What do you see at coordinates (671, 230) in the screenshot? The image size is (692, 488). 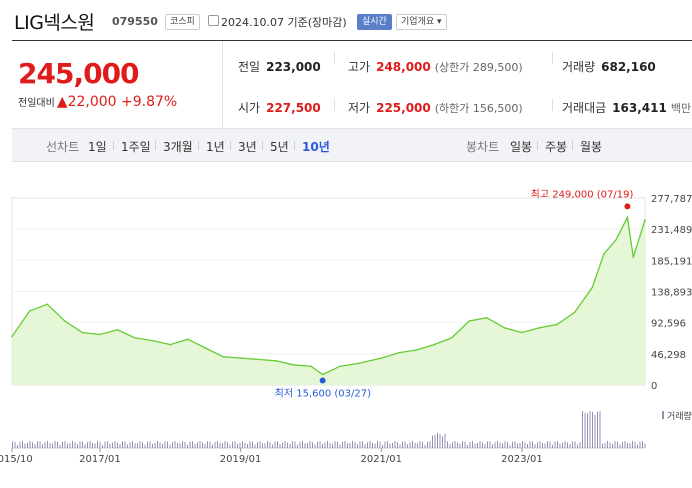 I see `y-tick-label: 231,489` at bounding box center [671, 230].